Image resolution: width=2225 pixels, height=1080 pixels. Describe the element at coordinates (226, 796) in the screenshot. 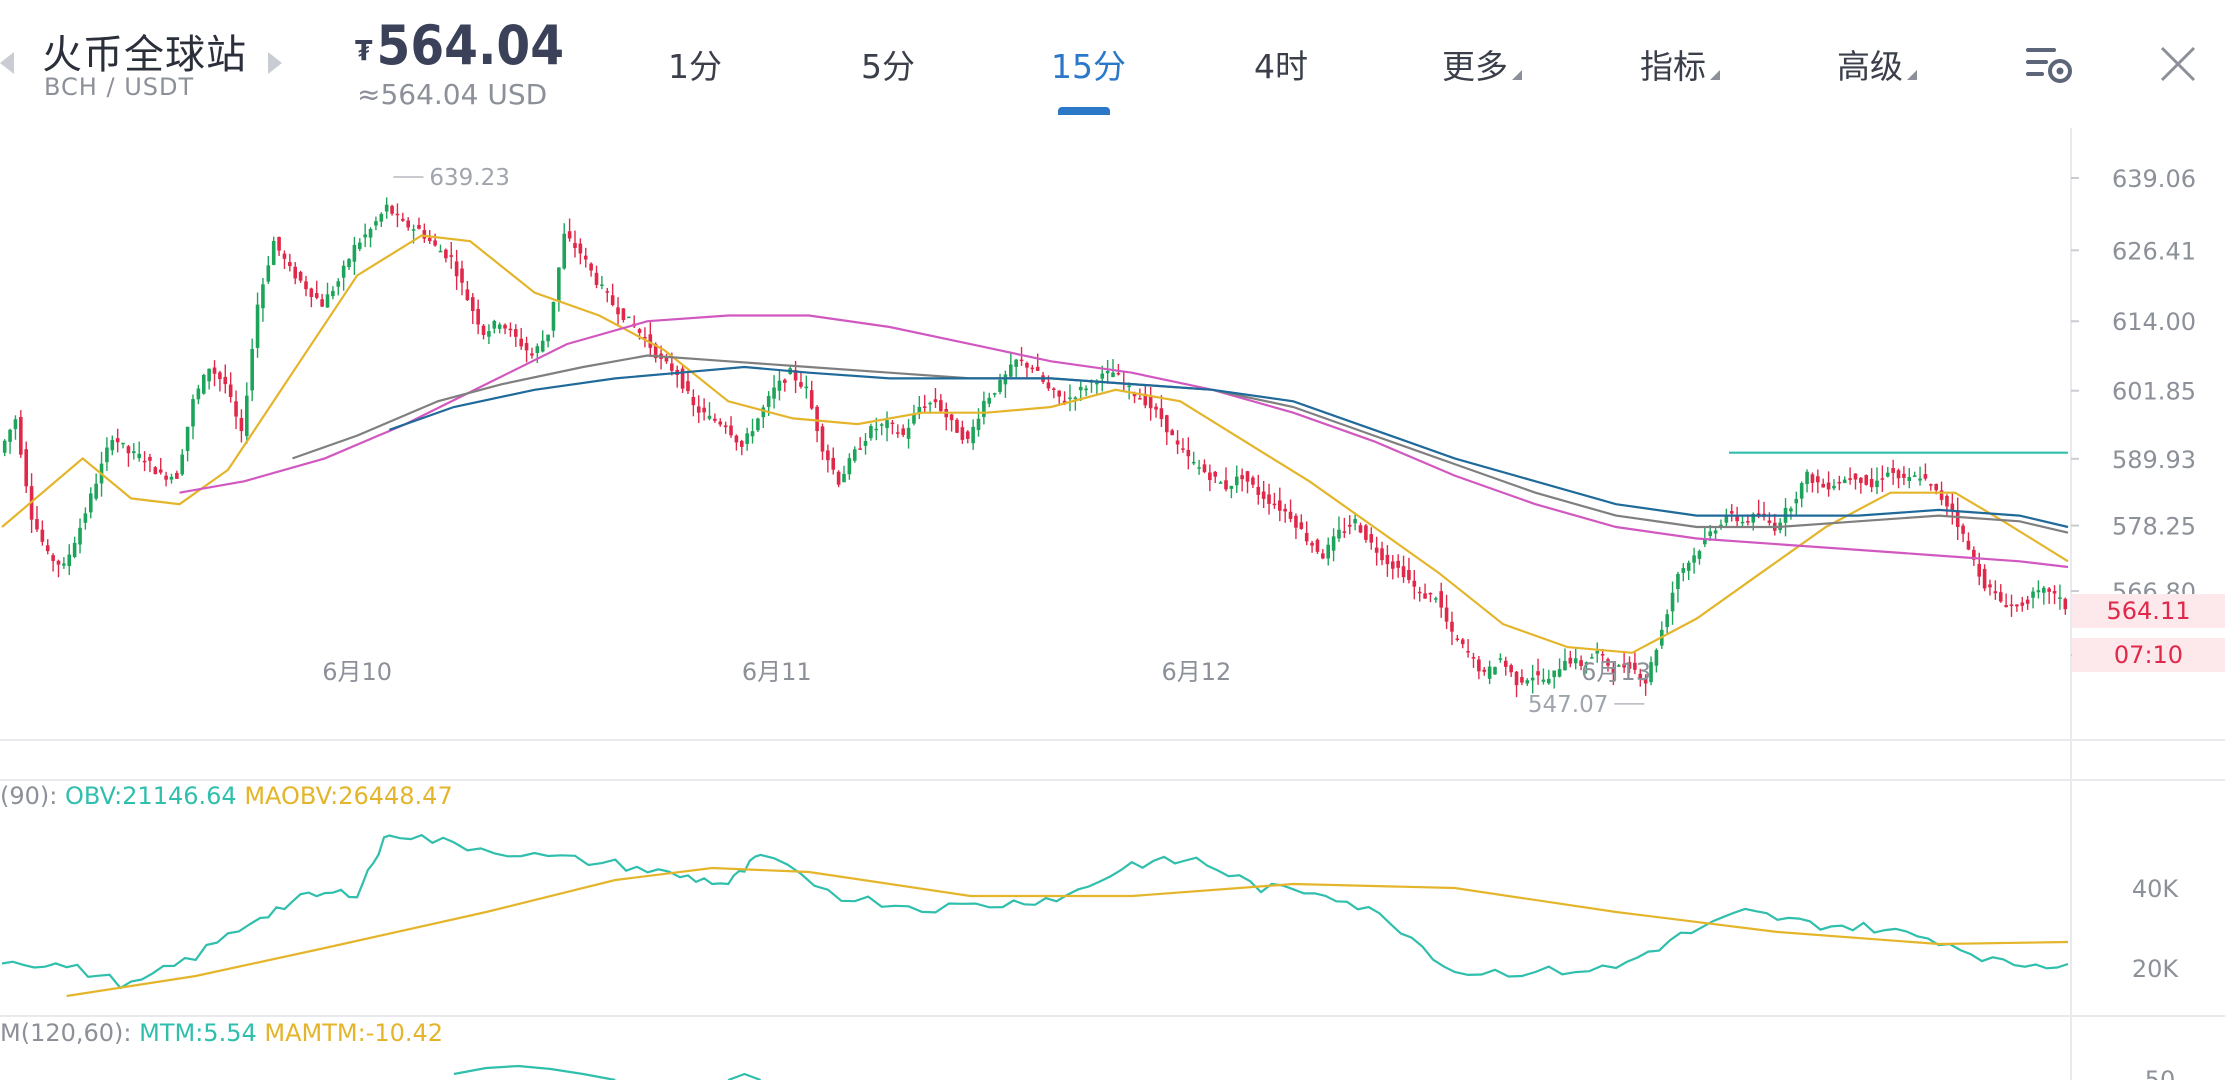

I see `obv-legend: (90): OBV:21146.64 MAOBV:26448.47` at that location.